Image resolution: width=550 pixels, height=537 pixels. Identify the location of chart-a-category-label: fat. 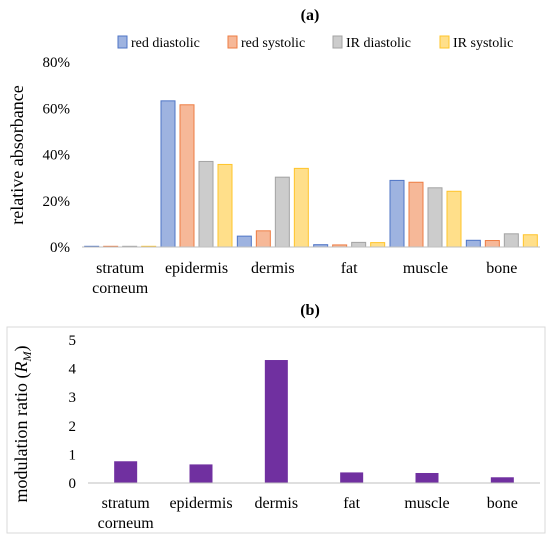
(349, 268).